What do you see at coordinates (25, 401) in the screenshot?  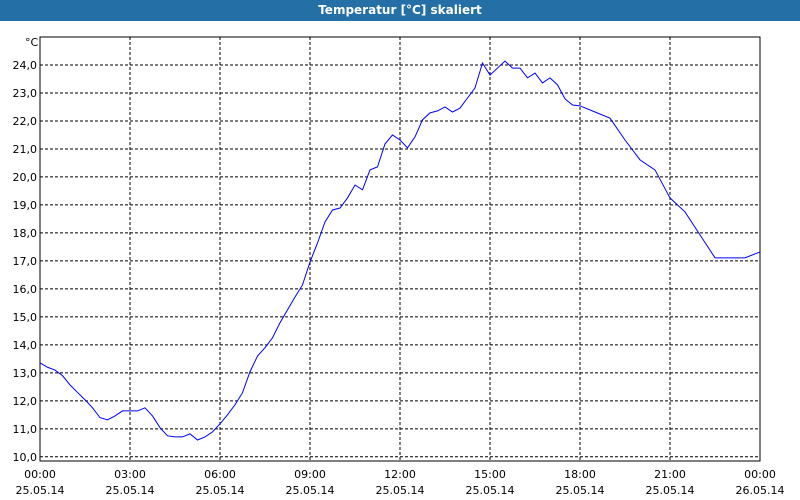 I see `y-tick-label: 12,0` at bounding box center [25, 401].